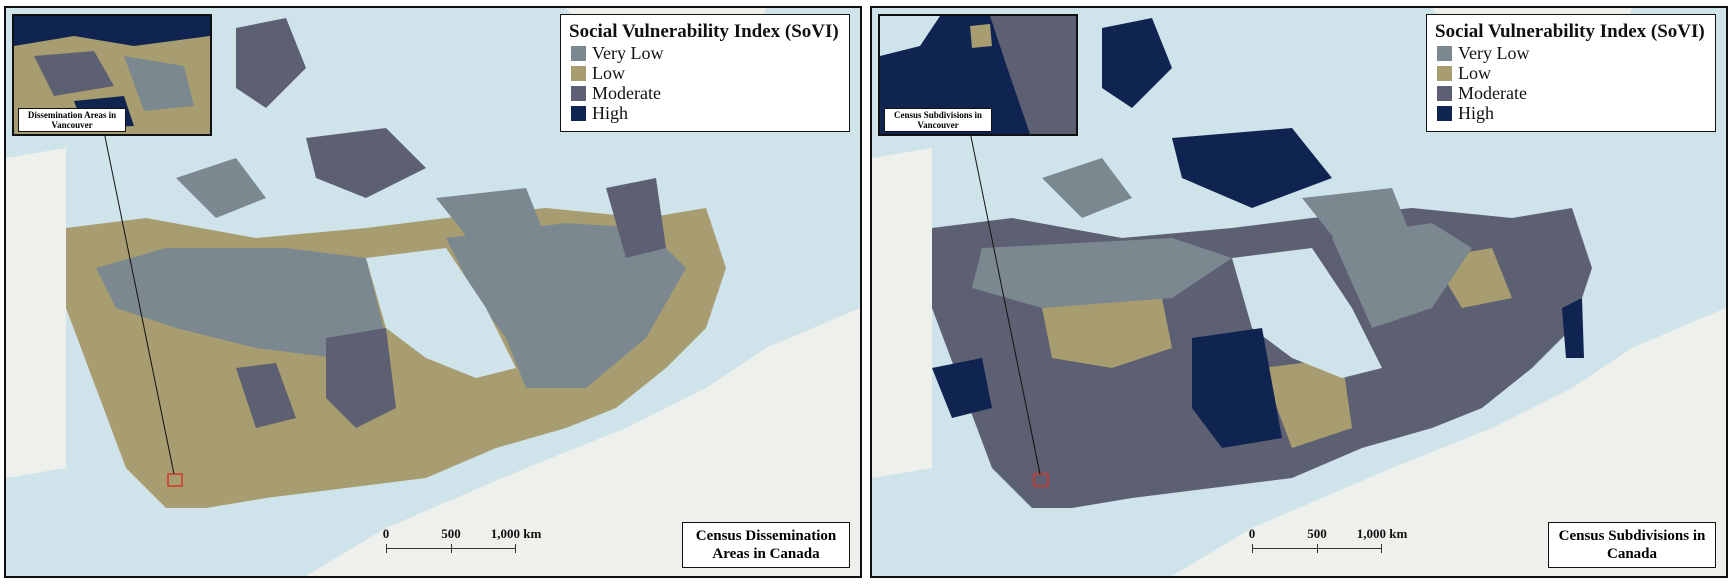 Image resolution: width=1734 pixels, height=584 pixels. I want to click on region-moderate-central, so click(361, 378).